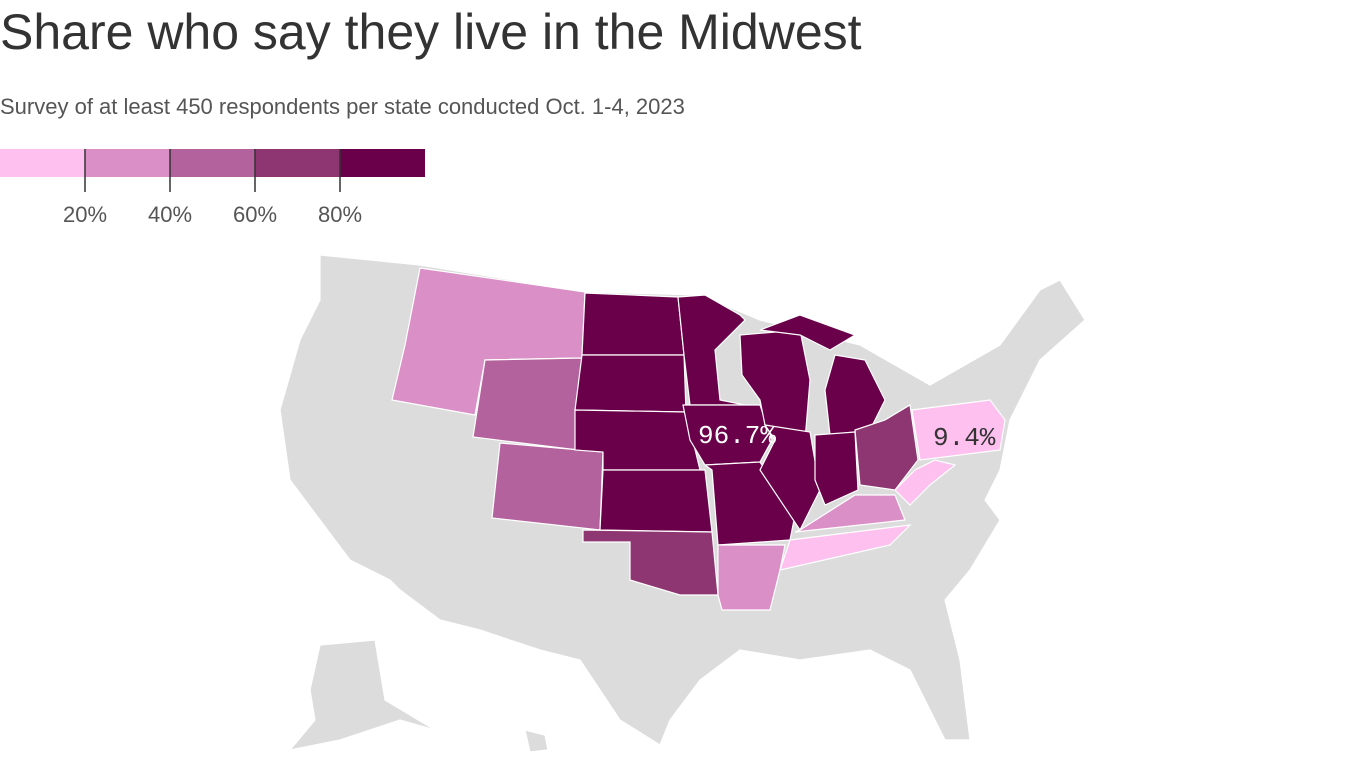 Image resolution: width=1366 pixels, height=773 pixels. What do you see at coordinates (255, 214) in the screenshot?
I see `legend-tick-label: 60%` at bounding box center [255, 214].